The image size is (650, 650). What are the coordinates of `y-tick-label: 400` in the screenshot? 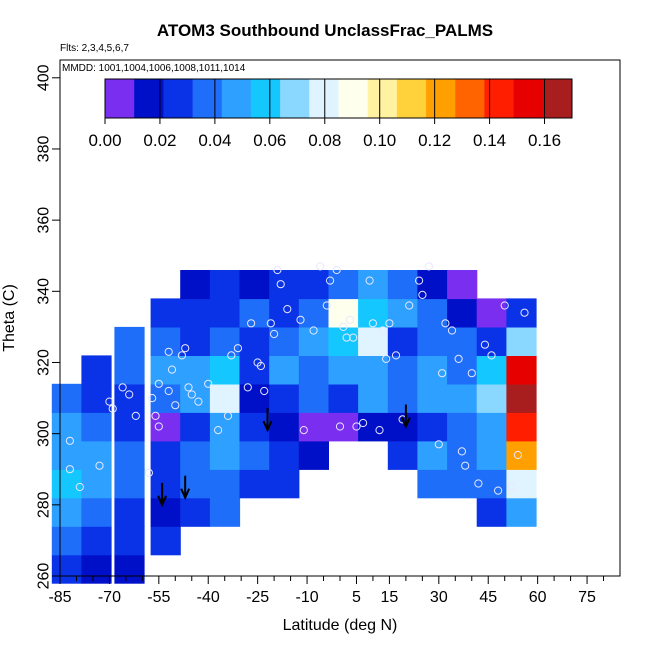 It's located at (44, 77).